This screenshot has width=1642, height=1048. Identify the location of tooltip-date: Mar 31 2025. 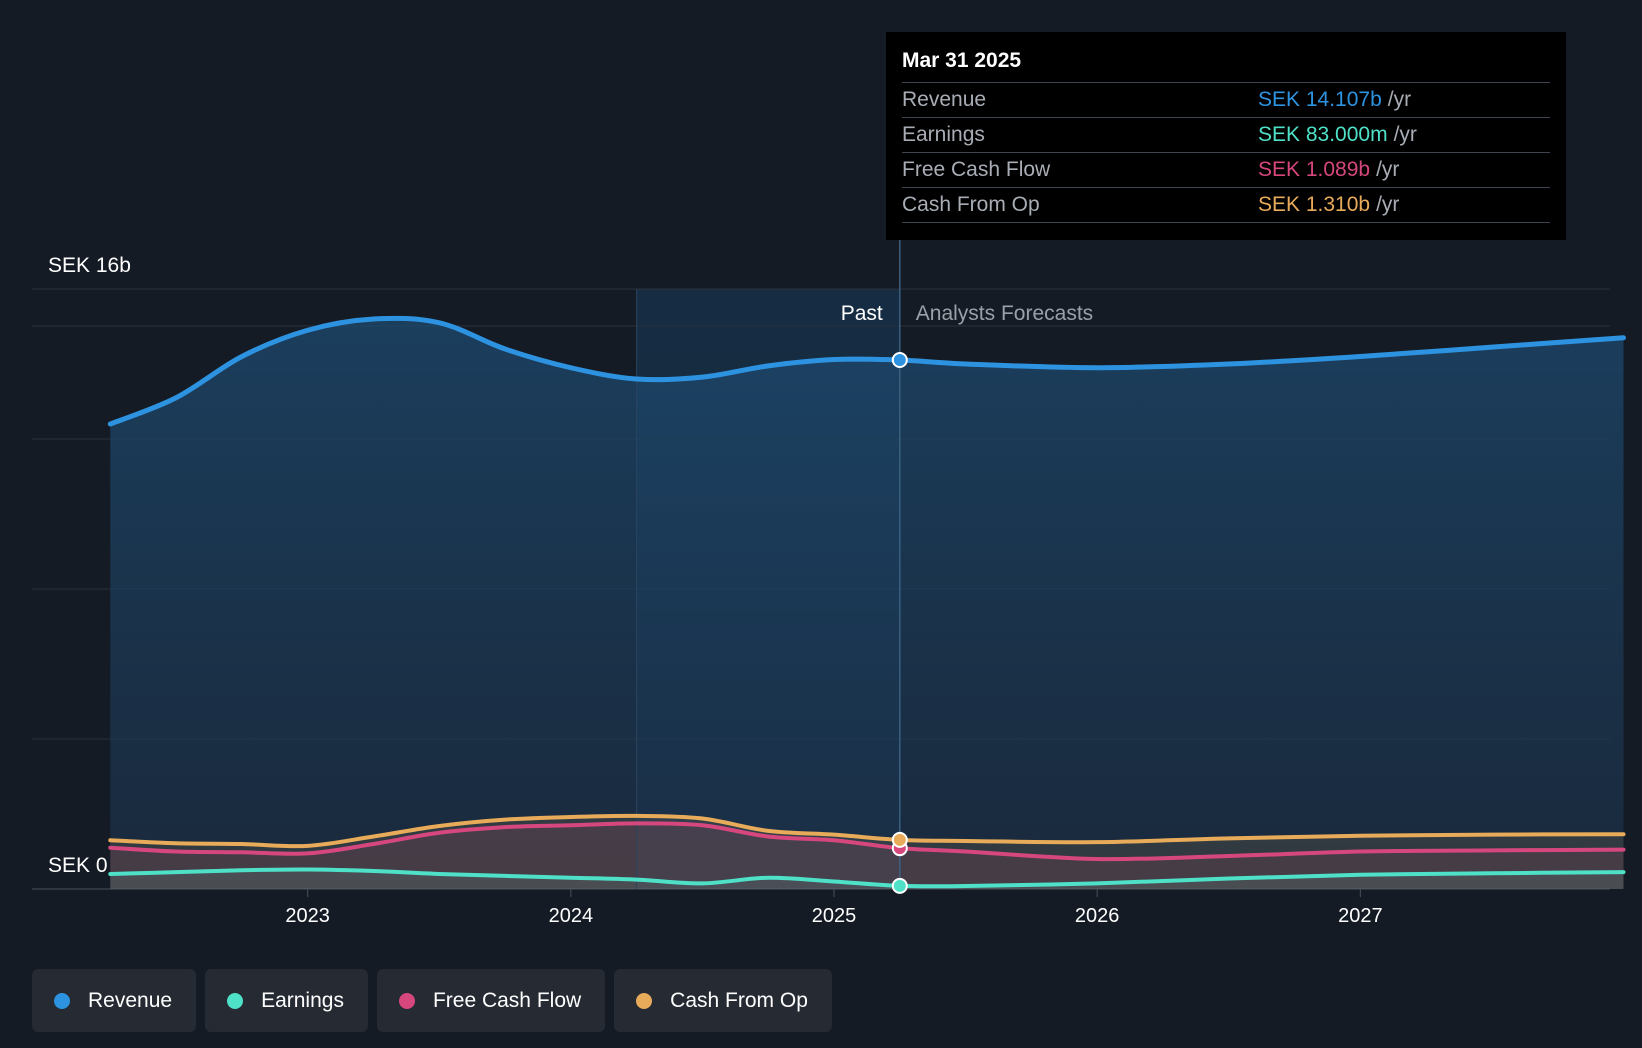
(962, 60).